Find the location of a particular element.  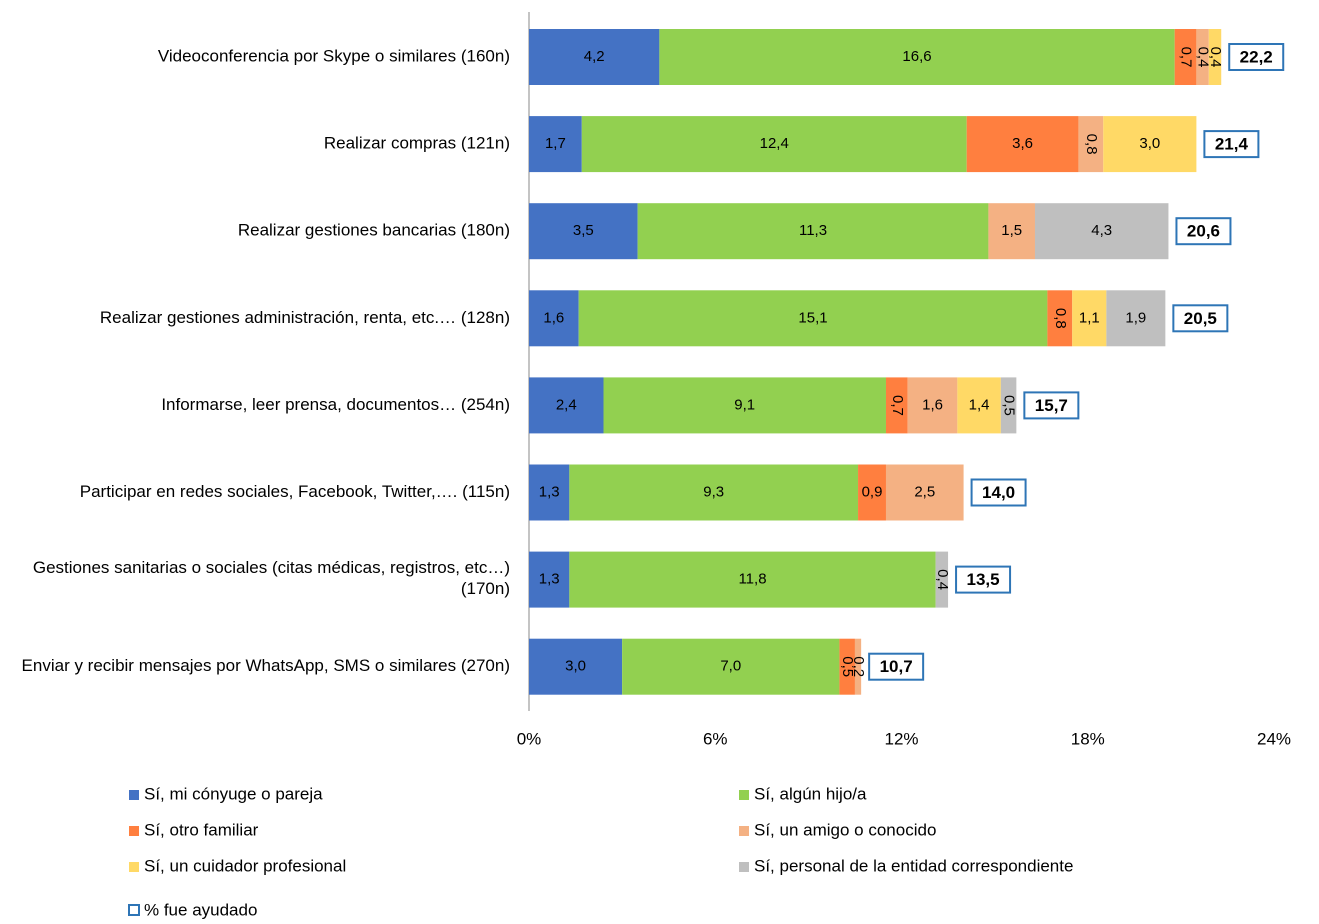

value-label: 3,6 is located at coordinates (1022, 143).